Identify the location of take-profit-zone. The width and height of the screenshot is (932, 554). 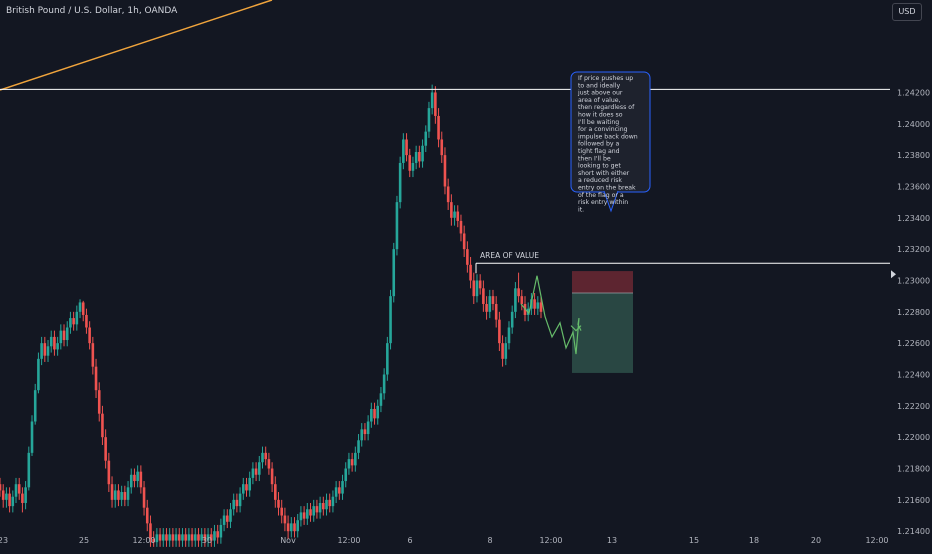
(602, 333).